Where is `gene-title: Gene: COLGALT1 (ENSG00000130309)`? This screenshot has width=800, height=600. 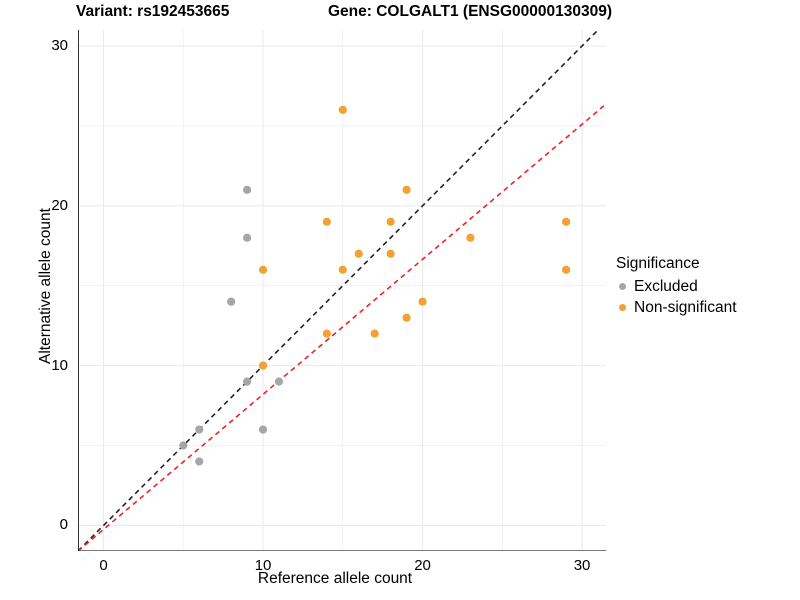
gene-title: Gene: COLGALT1 (ENSG00000130309) is located at coordinates (470, 11).